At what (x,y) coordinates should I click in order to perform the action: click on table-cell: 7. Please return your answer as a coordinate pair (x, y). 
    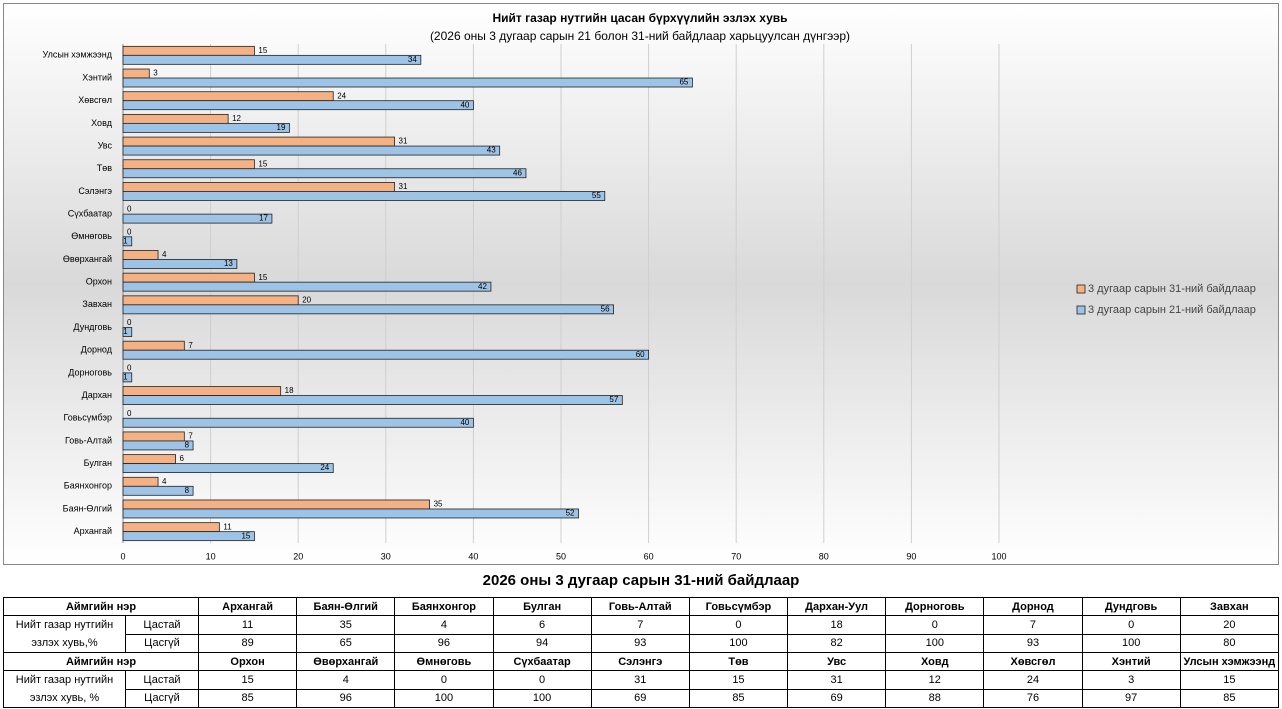
    Looking at the image, I should click on (640, 625).